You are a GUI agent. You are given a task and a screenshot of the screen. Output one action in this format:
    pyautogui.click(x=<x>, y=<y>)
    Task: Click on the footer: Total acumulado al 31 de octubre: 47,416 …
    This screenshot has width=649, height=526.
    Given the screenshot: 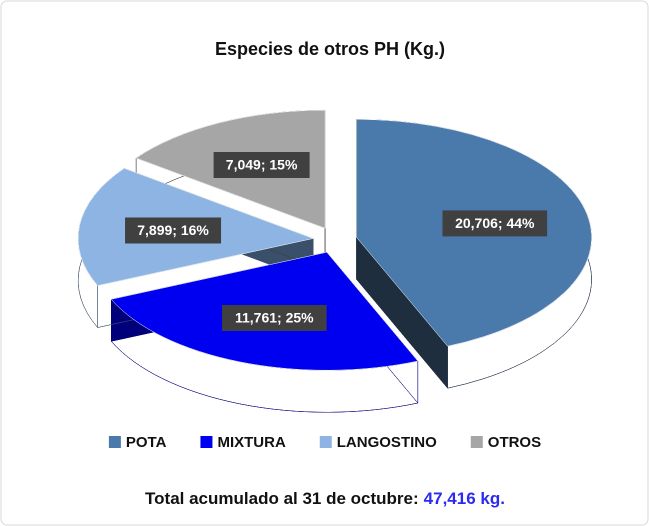 What is the action you would take?
    pyautogui.click(x=325, y=498)
    